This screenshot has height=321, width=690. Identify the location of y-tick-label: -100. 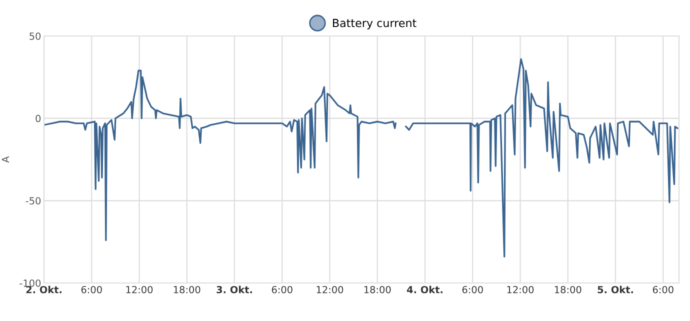
(30, 283).